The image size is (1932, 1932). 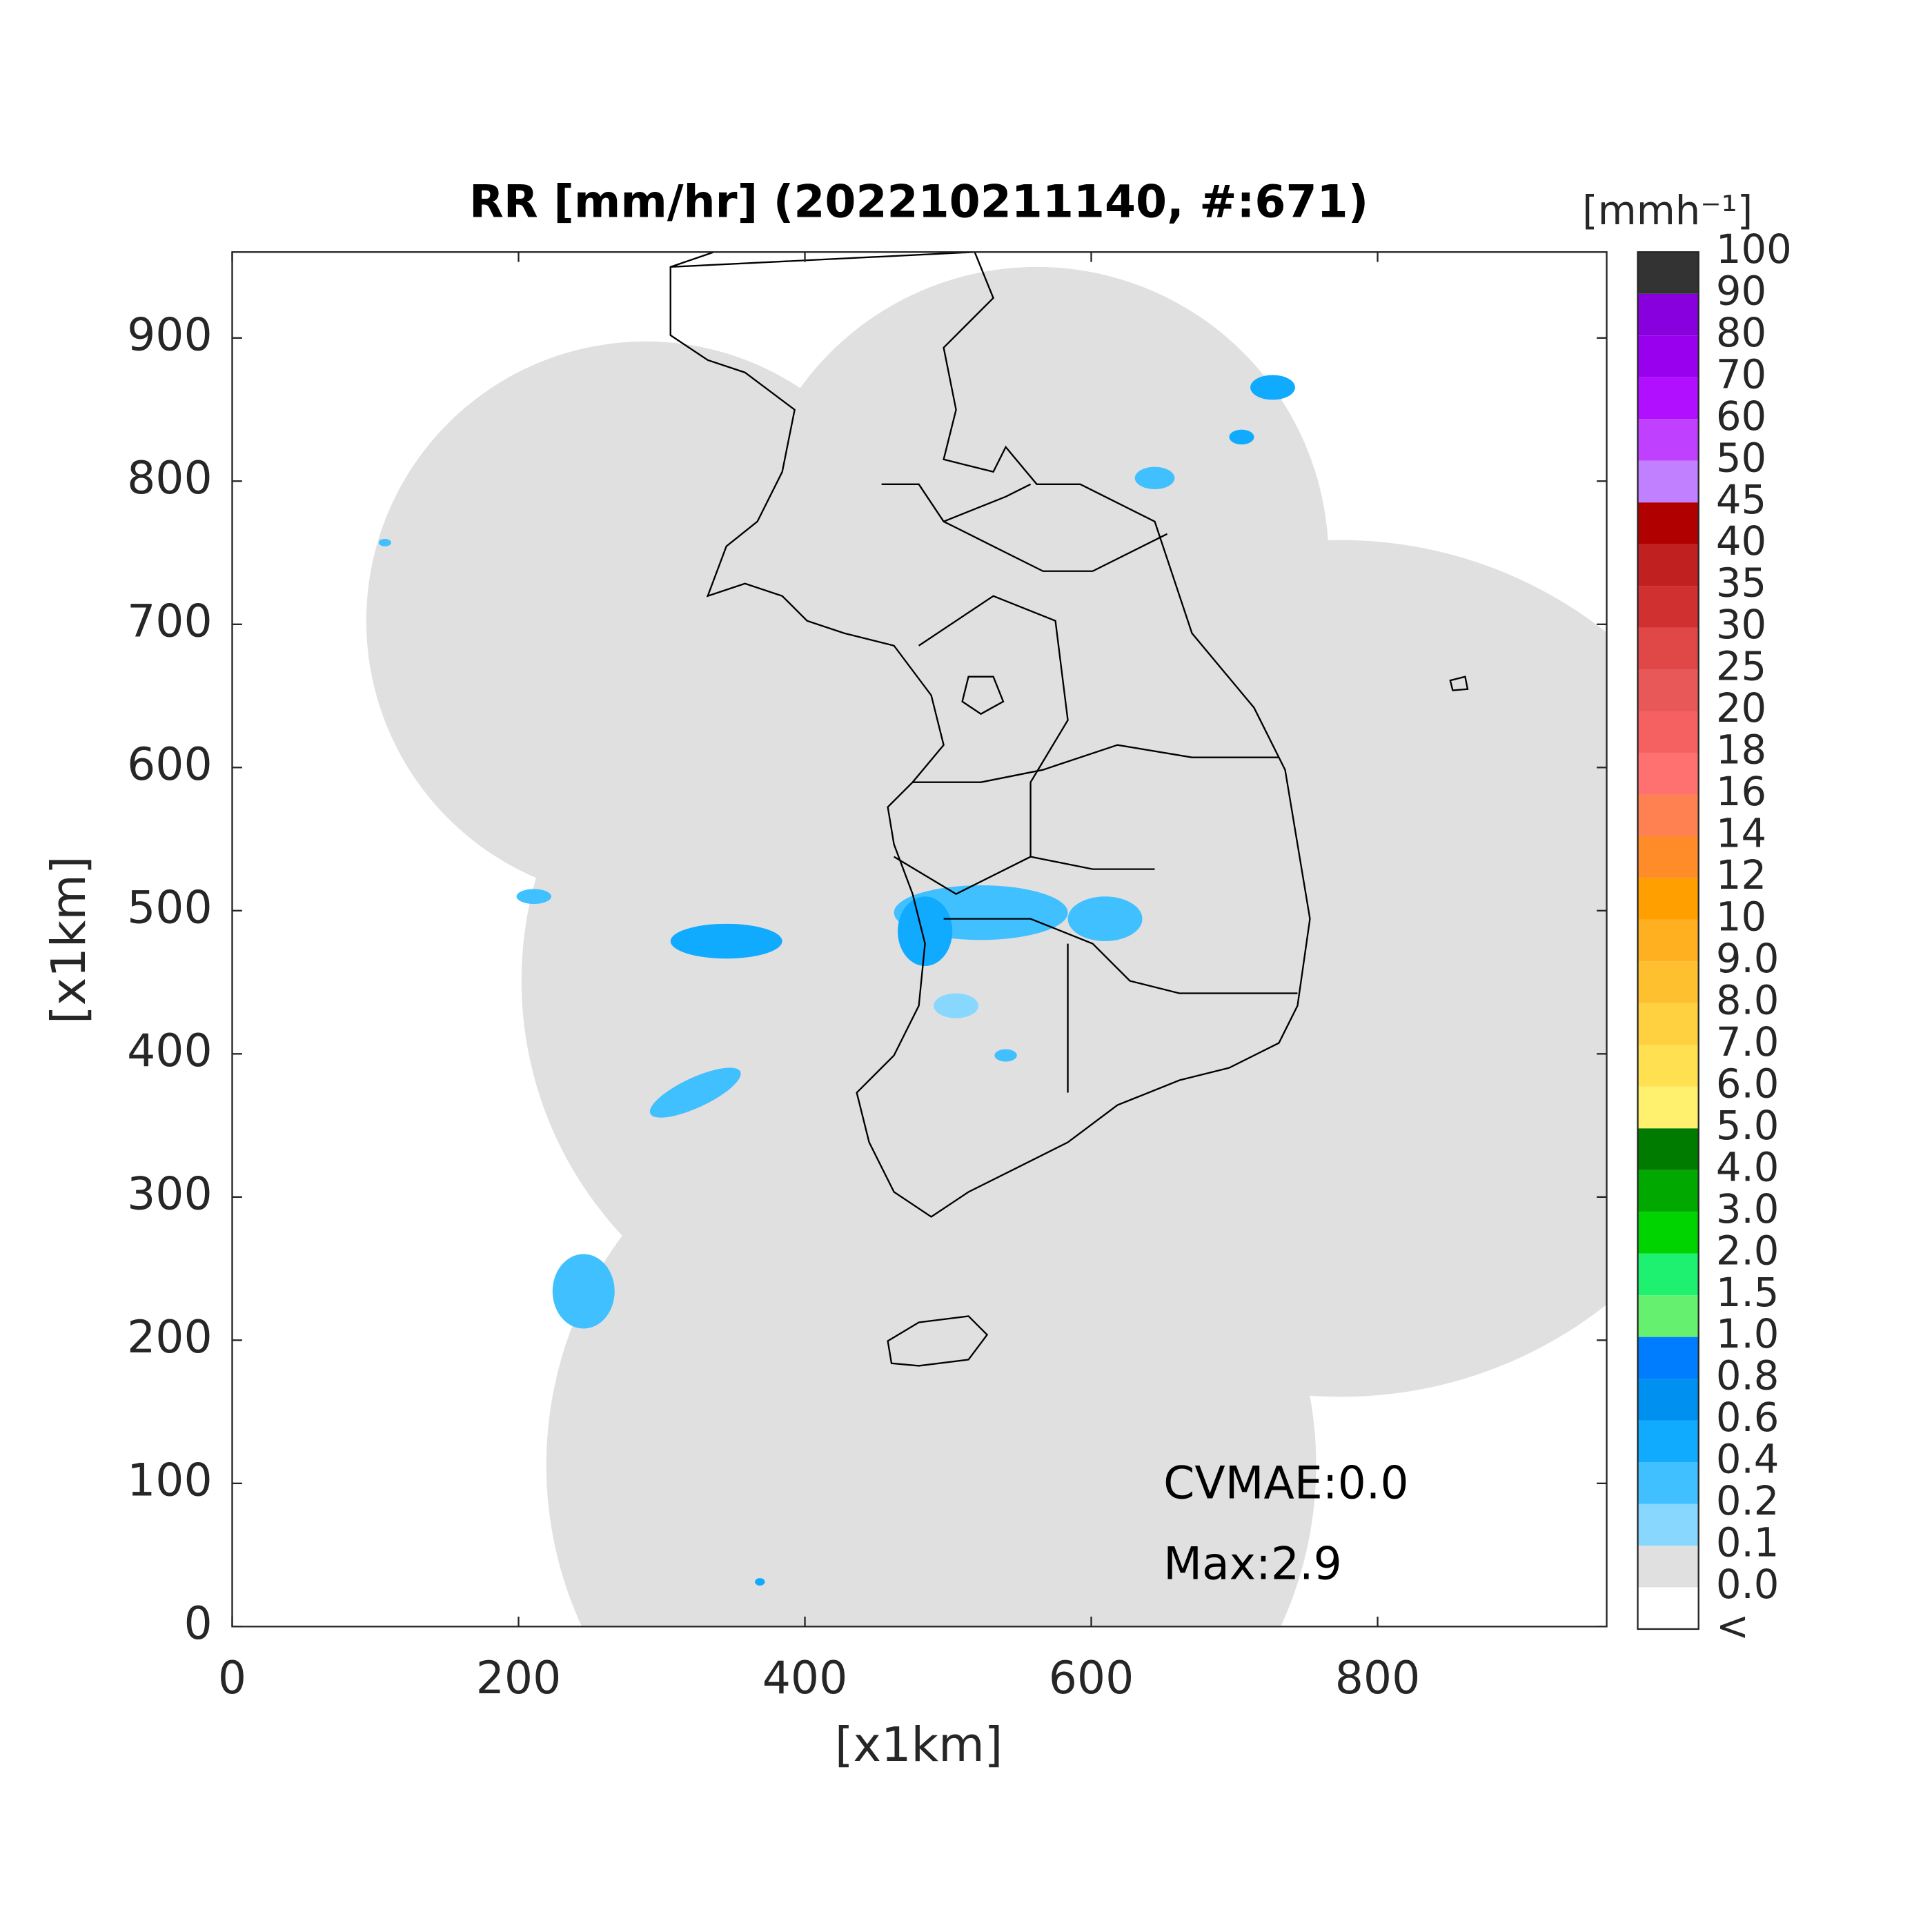 What do you see at coordinates (1748, 1000) in the screenshot?
I see `colorbar-tick-label: 8.0` at bounding box center [1748, 1000].